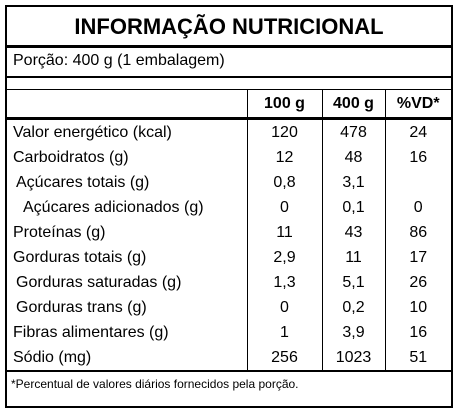 The height and width of the screenshot is (413, 458). I want to click on nutrient-row: Açúcares adicionados (g) 0 0,1 0, so click(229, 207).